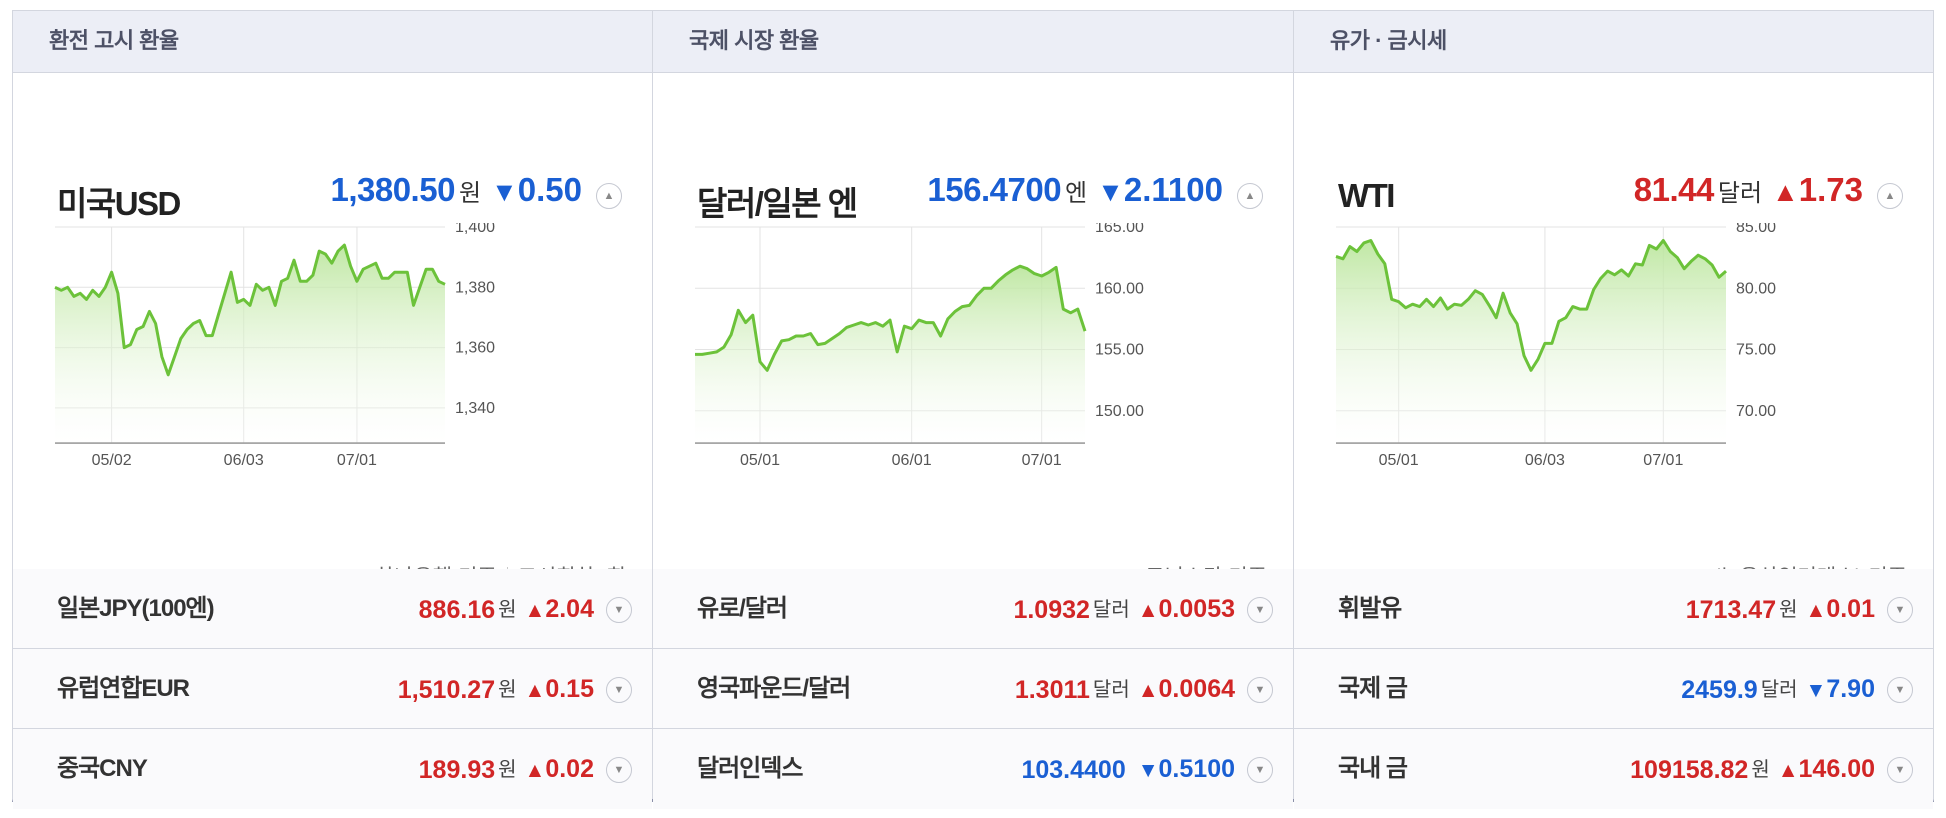  I want to click on main-quote-value: 156.4700 엔 ▼2.1100 ▲, so click(1095, 191).